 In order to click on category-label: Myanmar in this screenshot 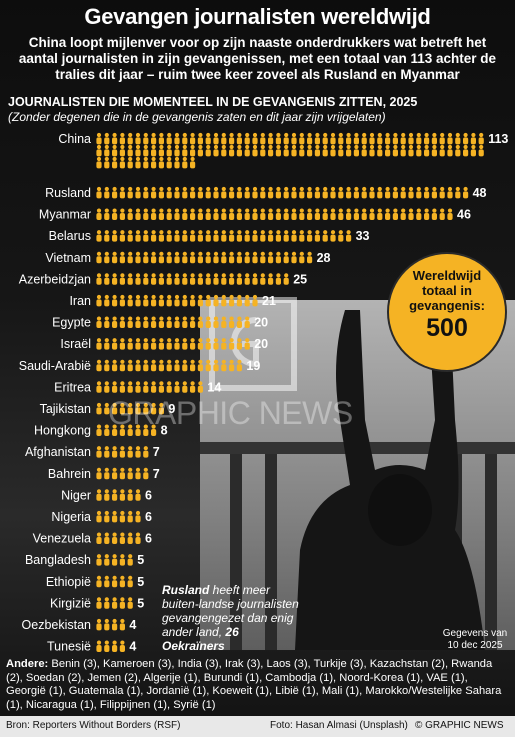, I will do `click(65, 215)`.